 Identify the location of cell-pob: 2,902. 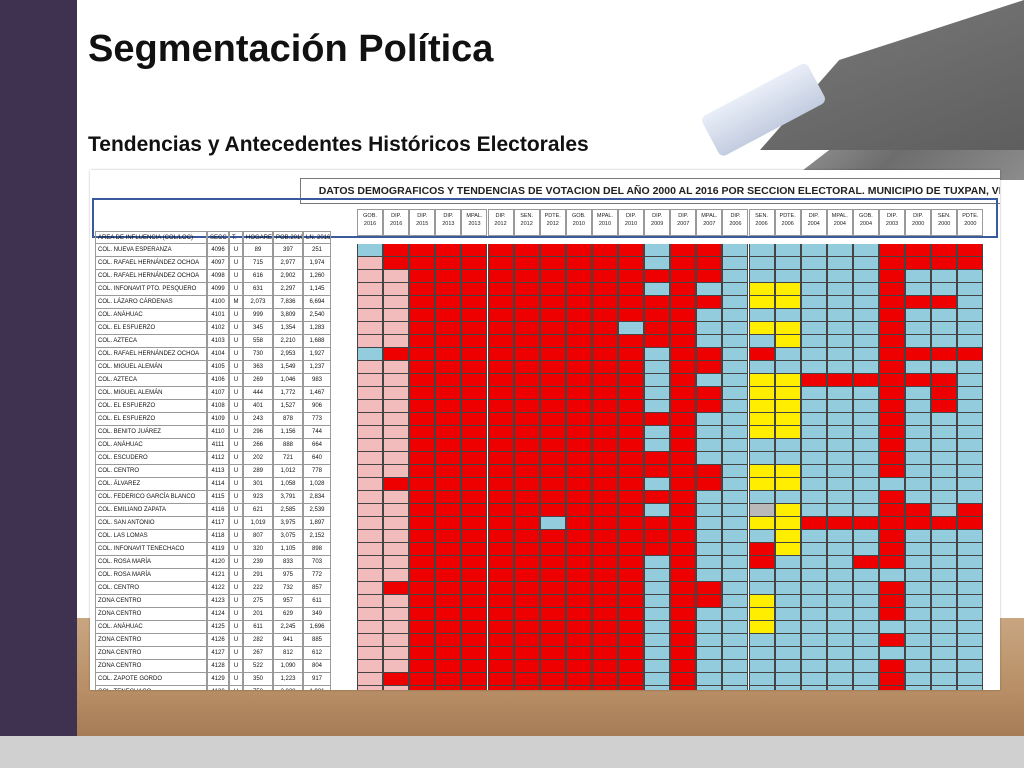
(288, 276).